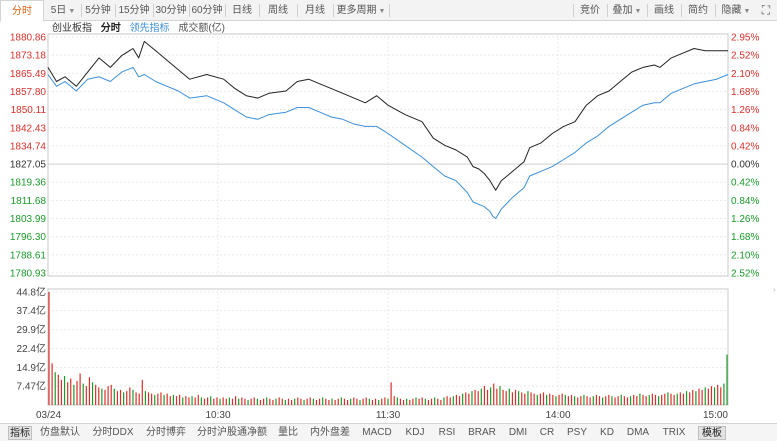 This screenshot has height=447, width=777. What do you see at coordinates (63, 10) in the screenshot?
I see `tab-5day: 5日 ▼` at bounding box center [63, 10].